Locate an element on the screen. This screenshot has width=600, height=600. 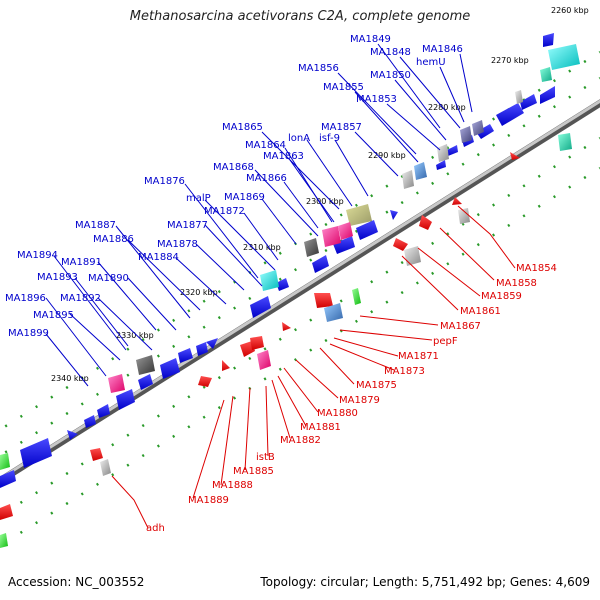
gene-label: MA1850 is located at coordinates (390, 75).